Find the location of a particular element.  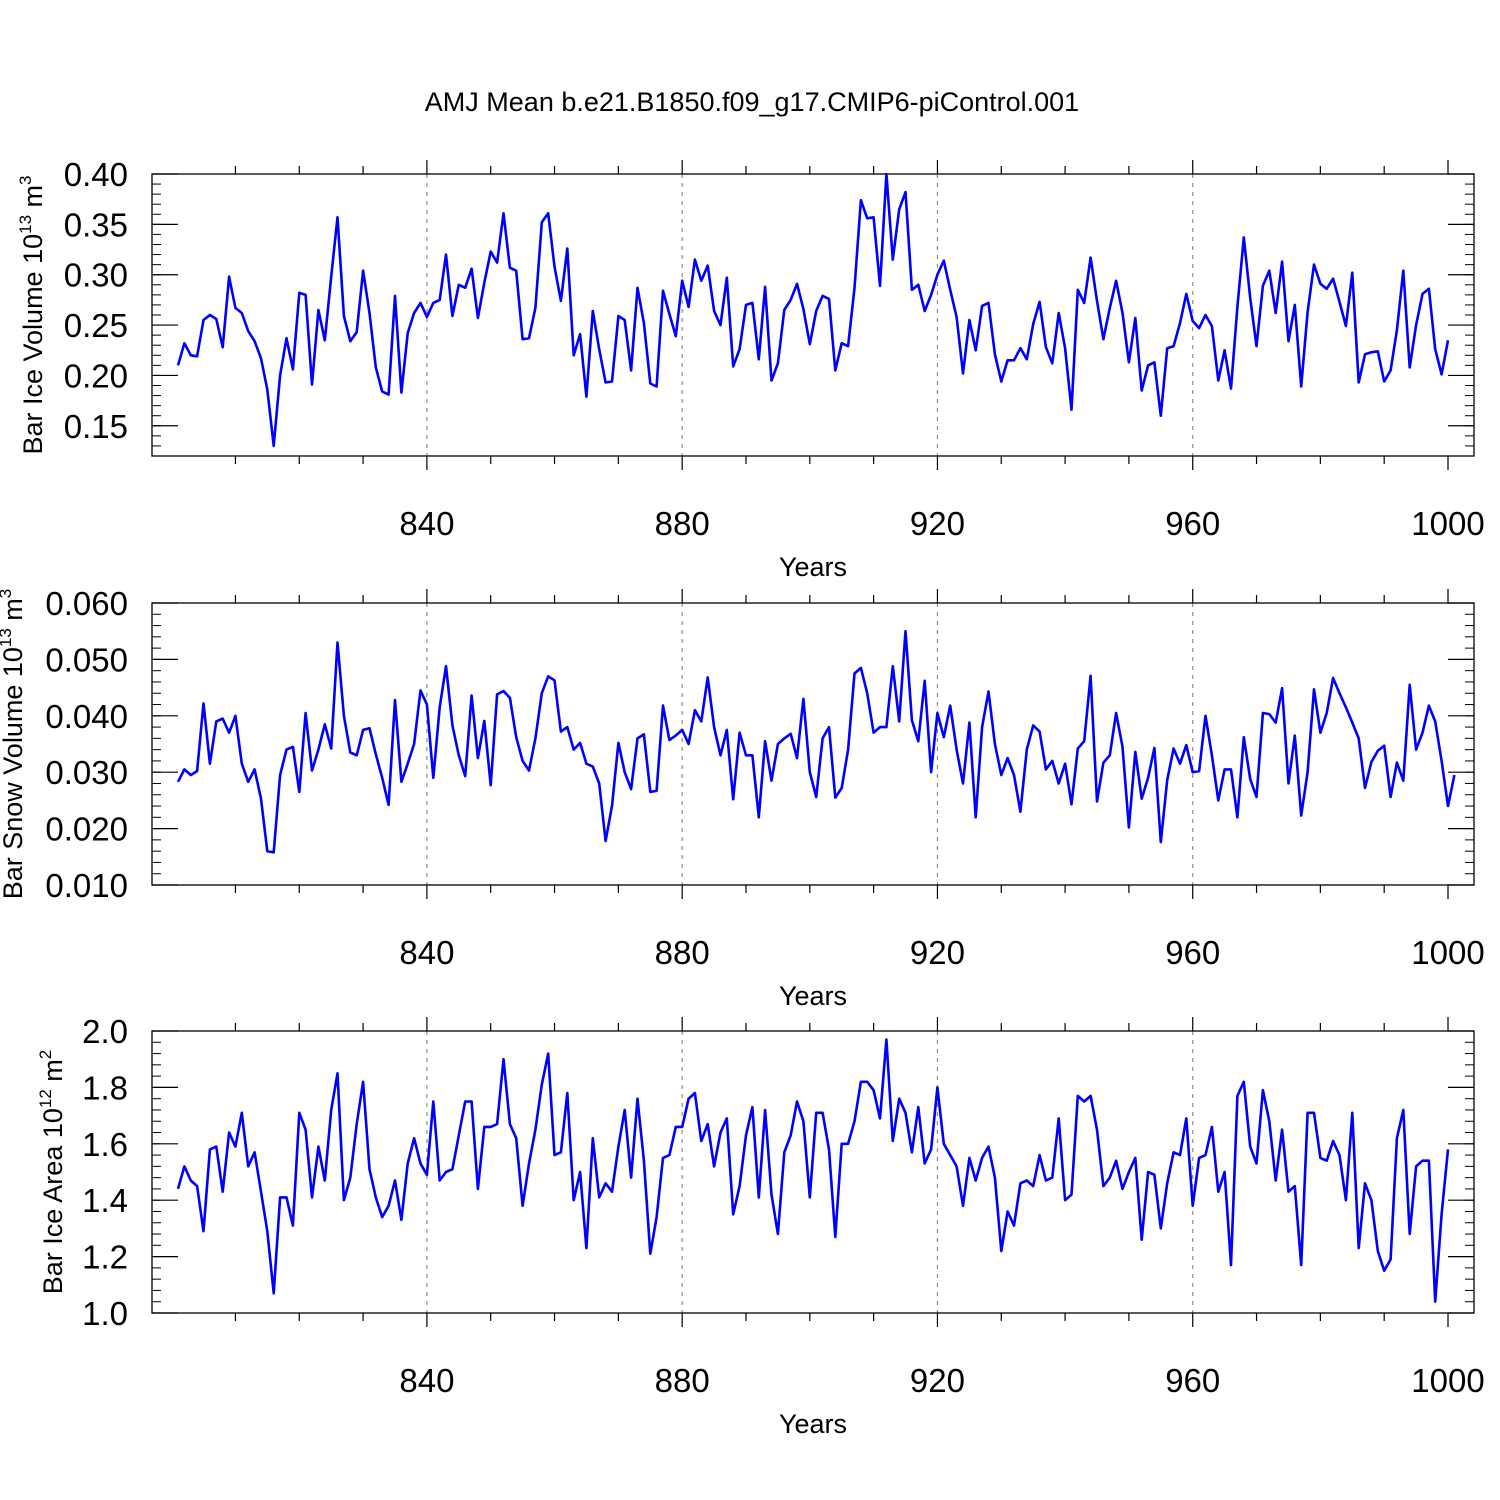

y-tick-label: 2.0 is located at coordinates (105, 1031).